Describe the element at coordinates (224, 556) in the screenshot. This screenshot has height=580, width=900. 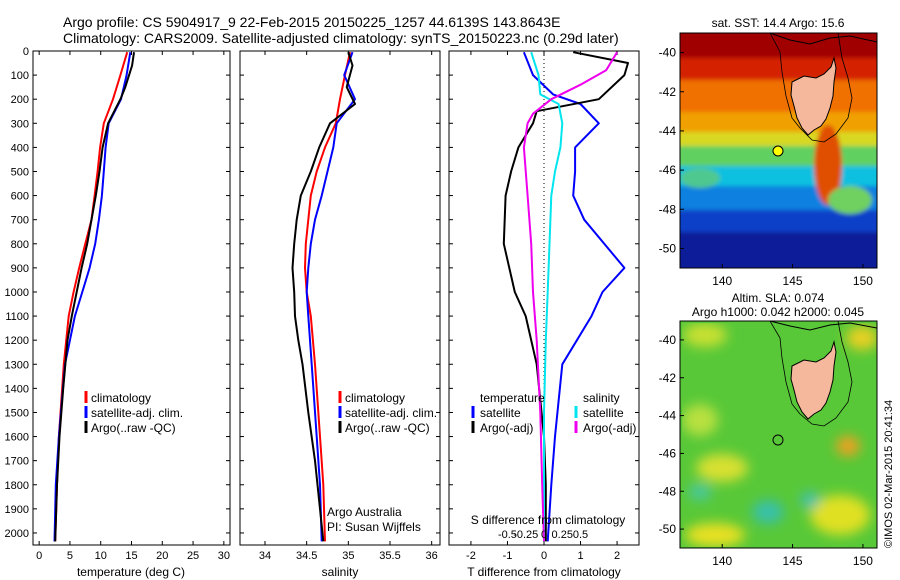
I see `x-tick-label: 30` at that location.